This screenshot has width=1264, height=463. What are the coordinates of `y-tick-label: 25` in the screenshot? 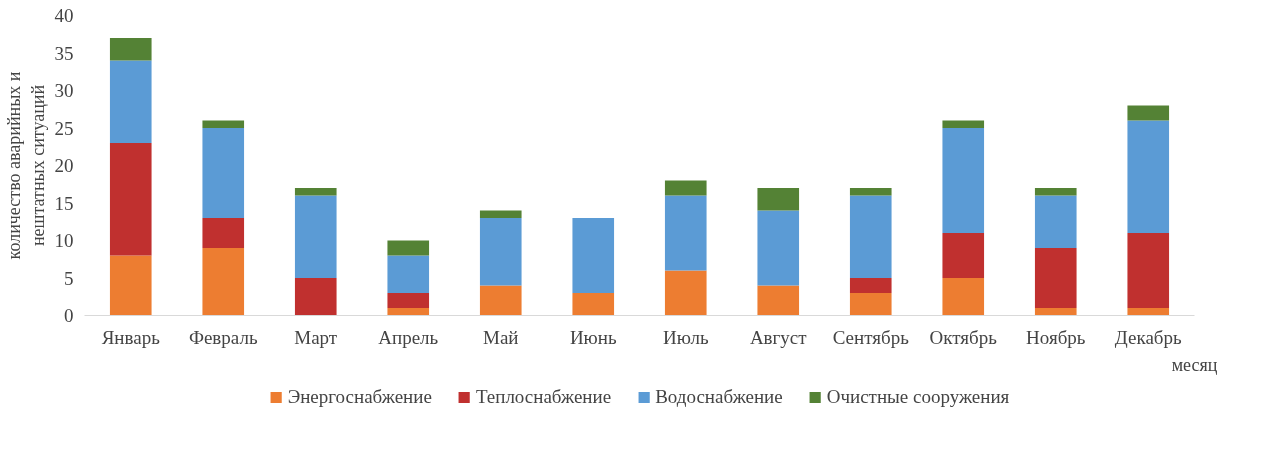 It's located at (64, 128).